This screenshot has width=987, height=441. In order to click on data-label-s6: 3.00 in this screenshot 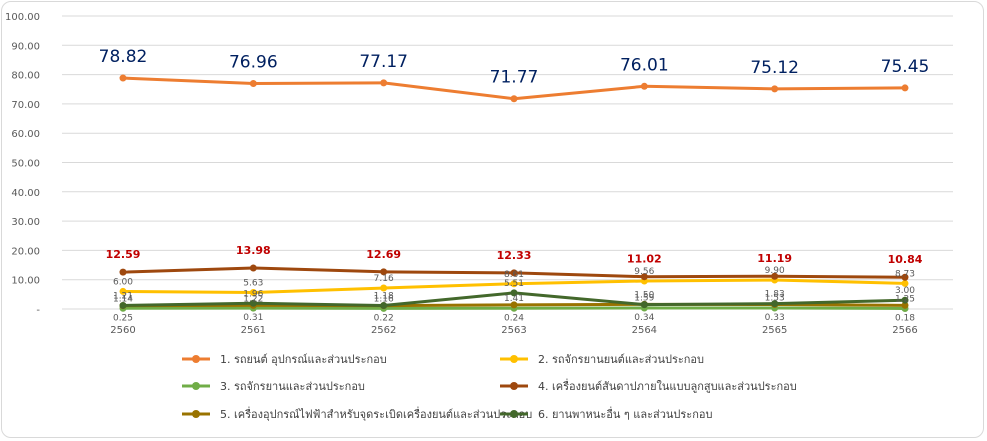, I will do `click(905, 291)`.